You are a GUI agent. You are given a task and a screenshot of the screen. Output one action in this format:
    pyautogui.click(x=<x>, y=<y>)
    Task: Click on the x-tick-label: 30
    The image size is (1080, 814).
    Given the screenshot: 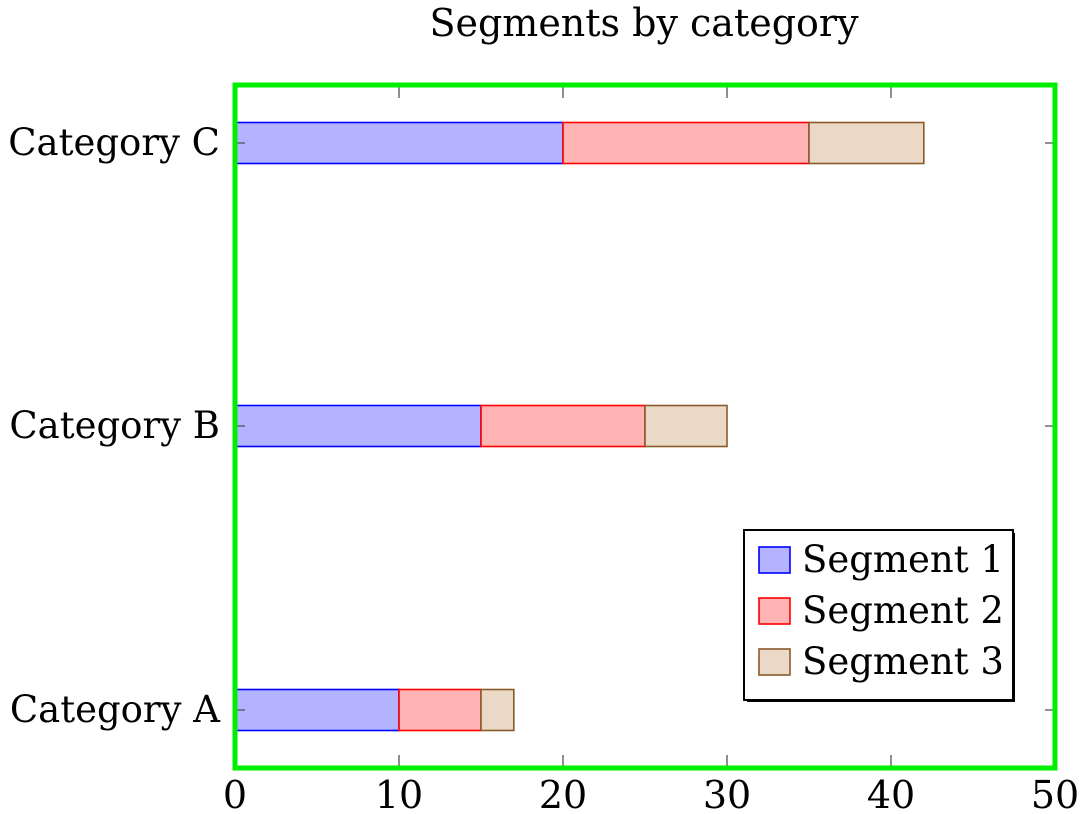 What is the action you would take?
    pyautogui.click(x=727, y=793)
    